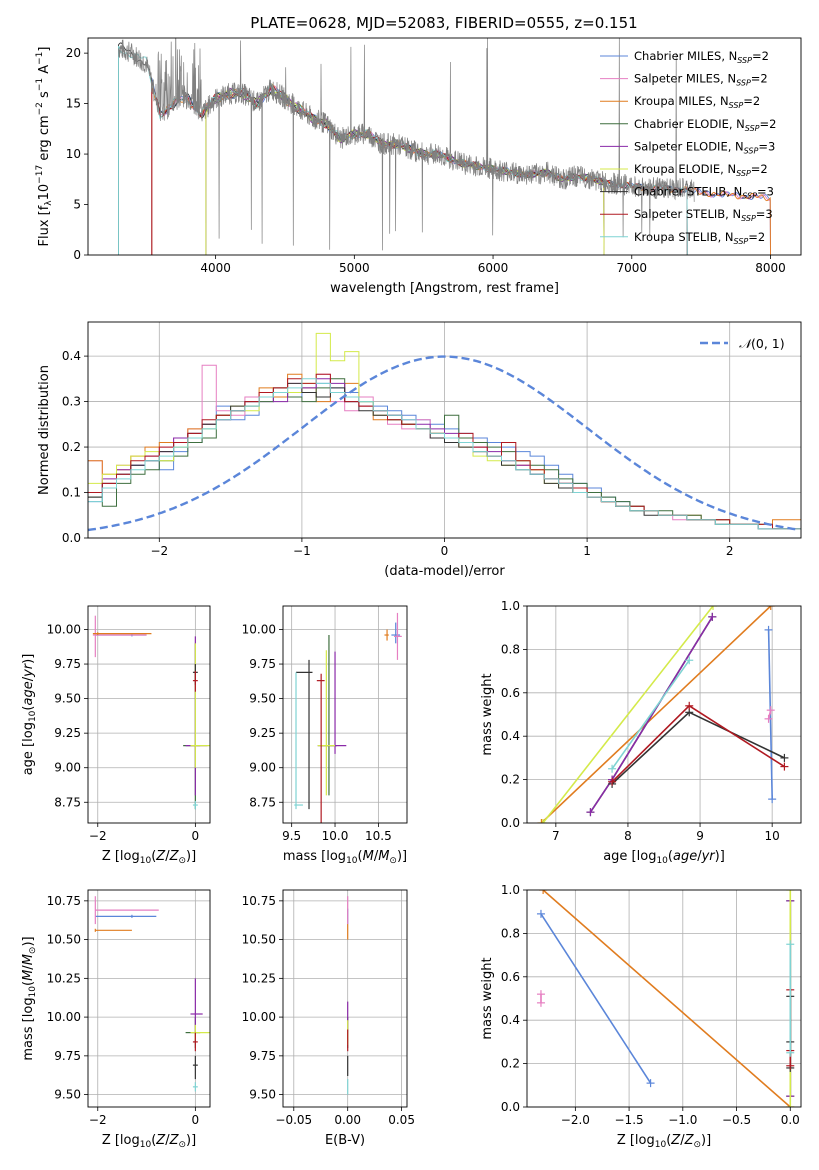  What do you see at coordinates (262, 802) in the screenshot?
I see `y-tick-label: 8.75` at bounding box center [262, 802].